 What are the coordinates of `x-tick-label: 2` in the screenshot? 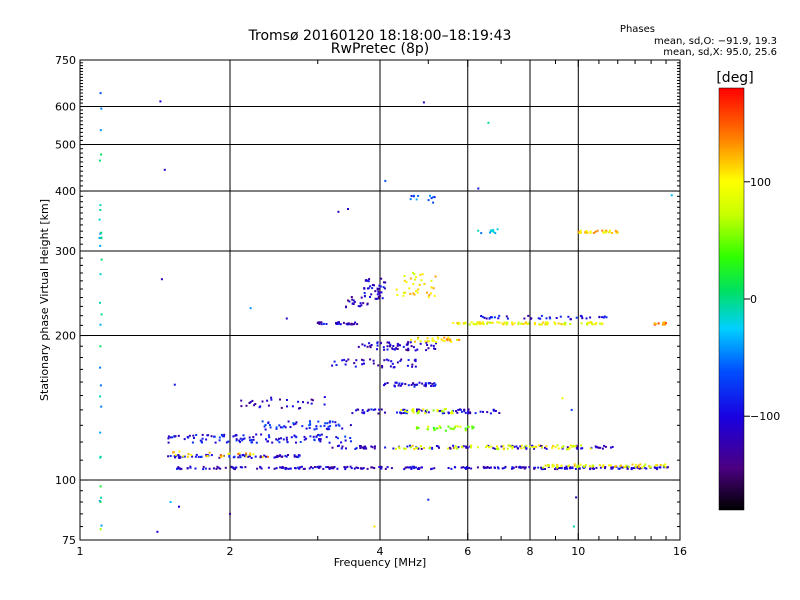 It's located at (230, 551).